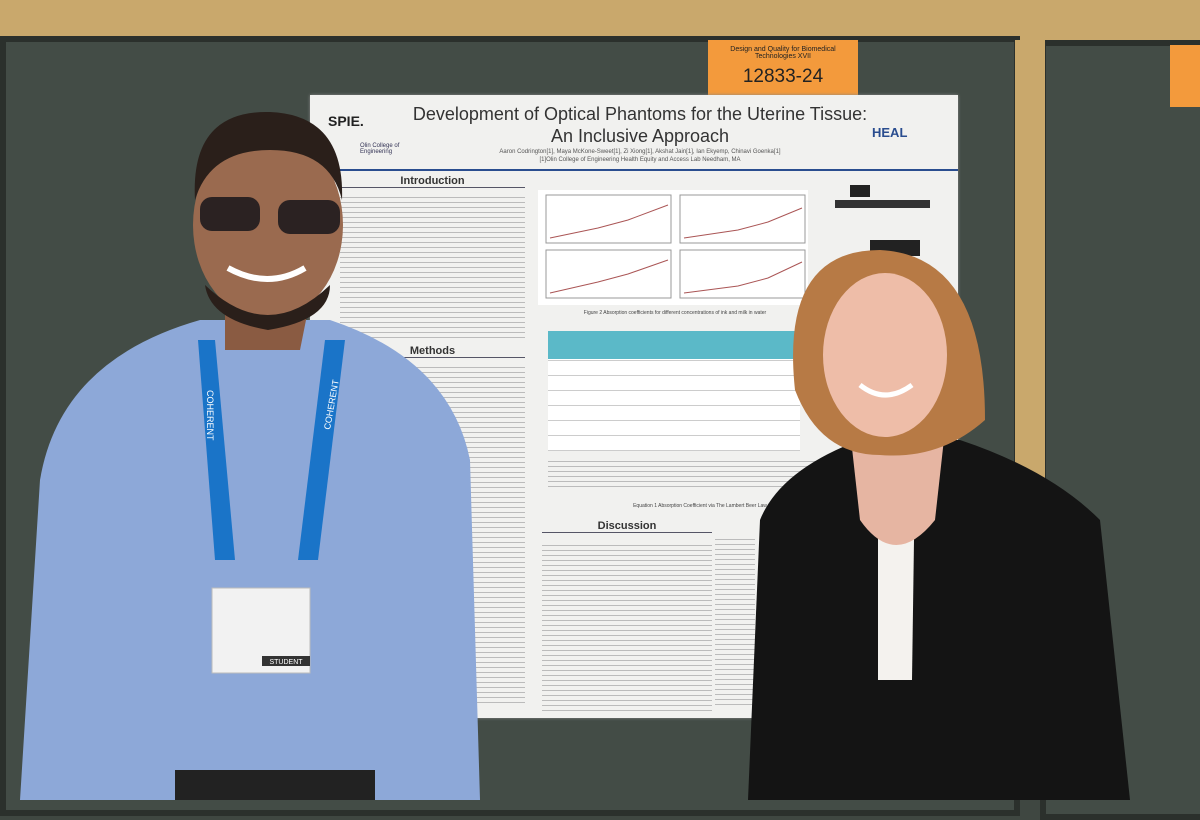 The image size is (1200, 820). I want to click on neck, so click(897, 487).